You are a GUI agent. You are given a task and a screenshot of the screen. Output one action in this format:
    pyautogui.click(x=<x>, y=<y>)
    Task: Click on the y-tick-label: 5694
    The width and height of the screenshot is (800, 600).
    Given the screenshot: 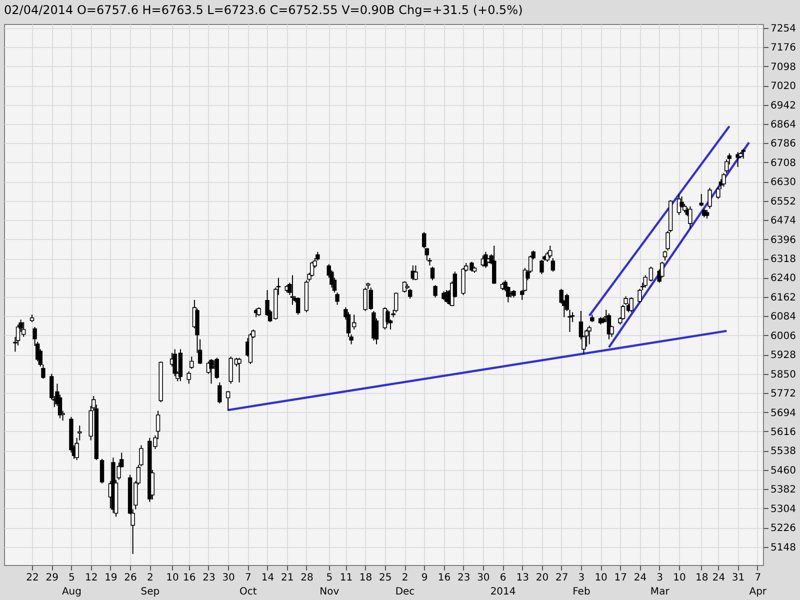 What is the action you would take?
    pyautogui.click(x=783, y=413)
    